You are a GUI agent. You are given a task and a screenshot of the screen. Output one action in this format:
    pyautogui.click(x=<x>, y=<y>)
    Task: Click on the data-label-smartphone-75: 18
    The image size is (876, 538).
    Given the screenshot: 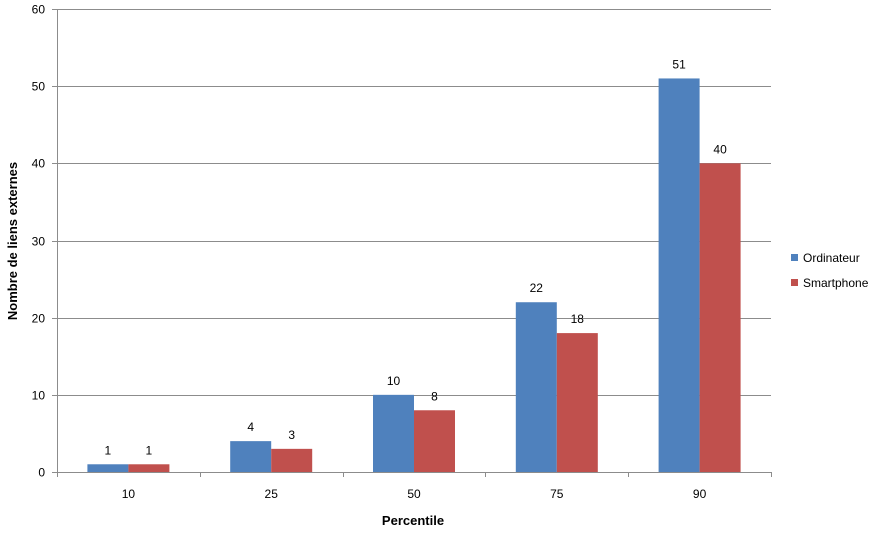 What is the action you would take?
    pyautogui.click(x=578, y=319)
    